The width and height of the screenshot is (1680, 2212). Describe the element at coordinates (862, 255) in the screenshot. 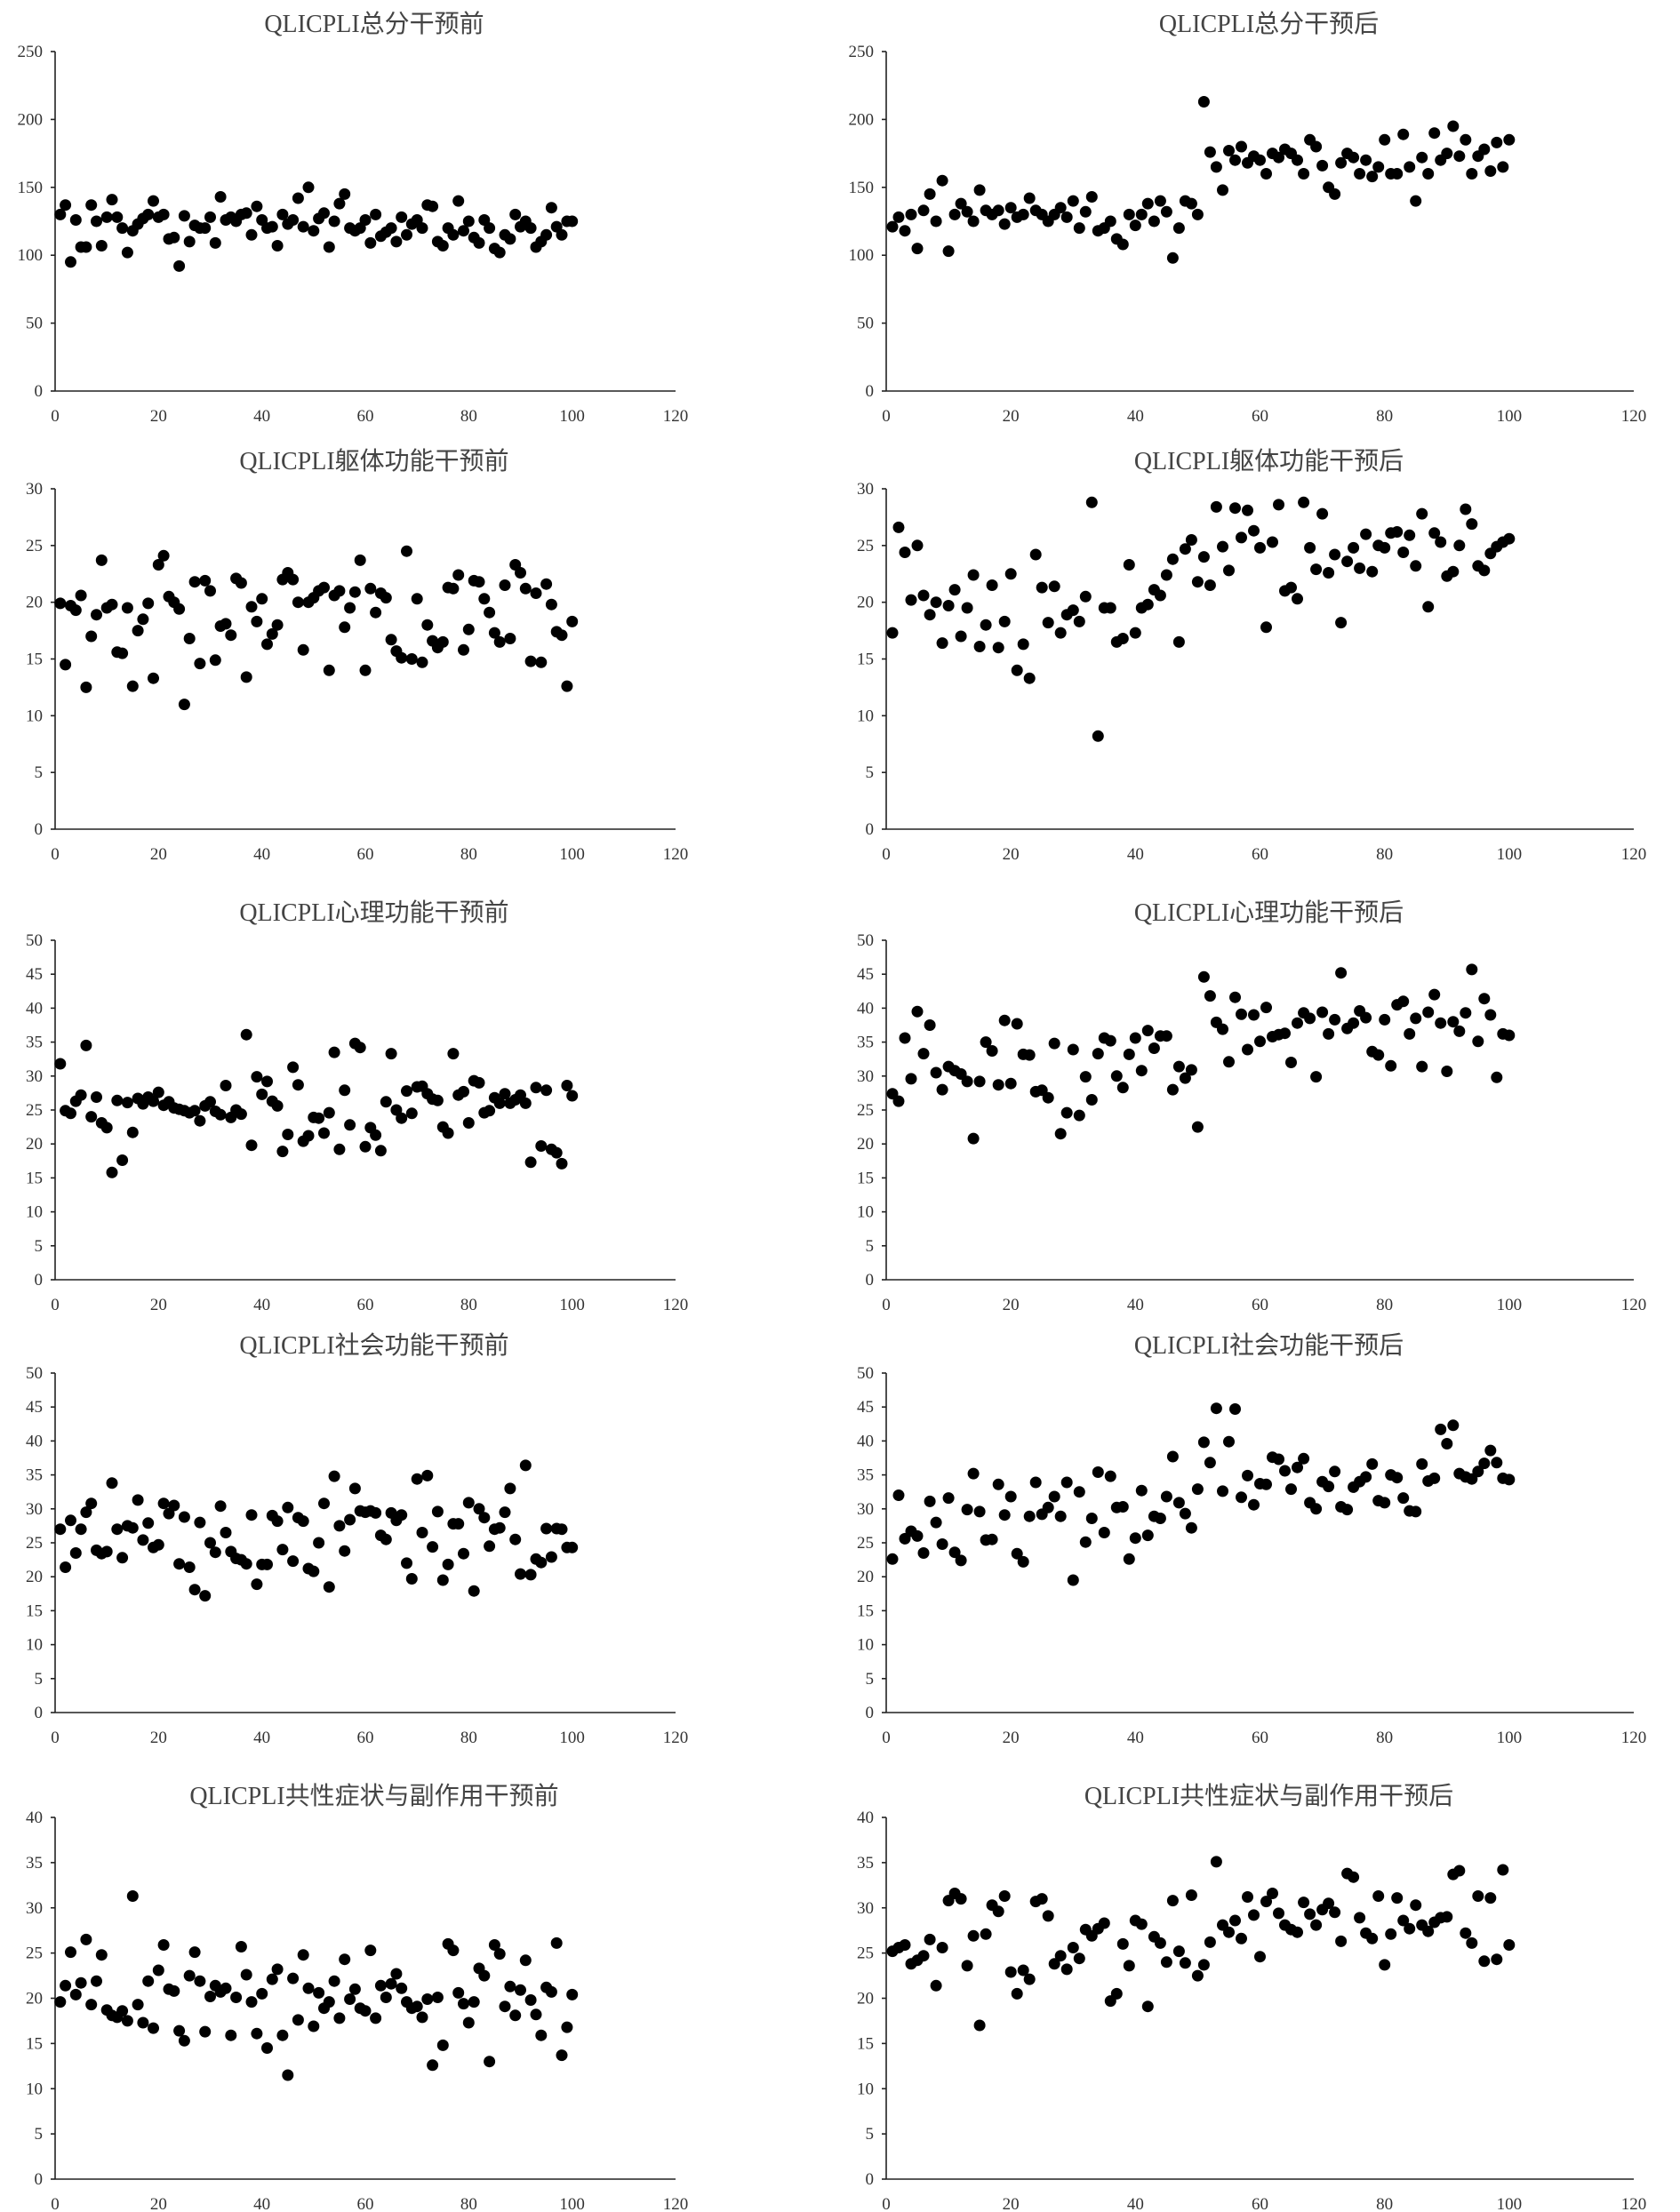

I see `y-tick-label: 100` at that location.